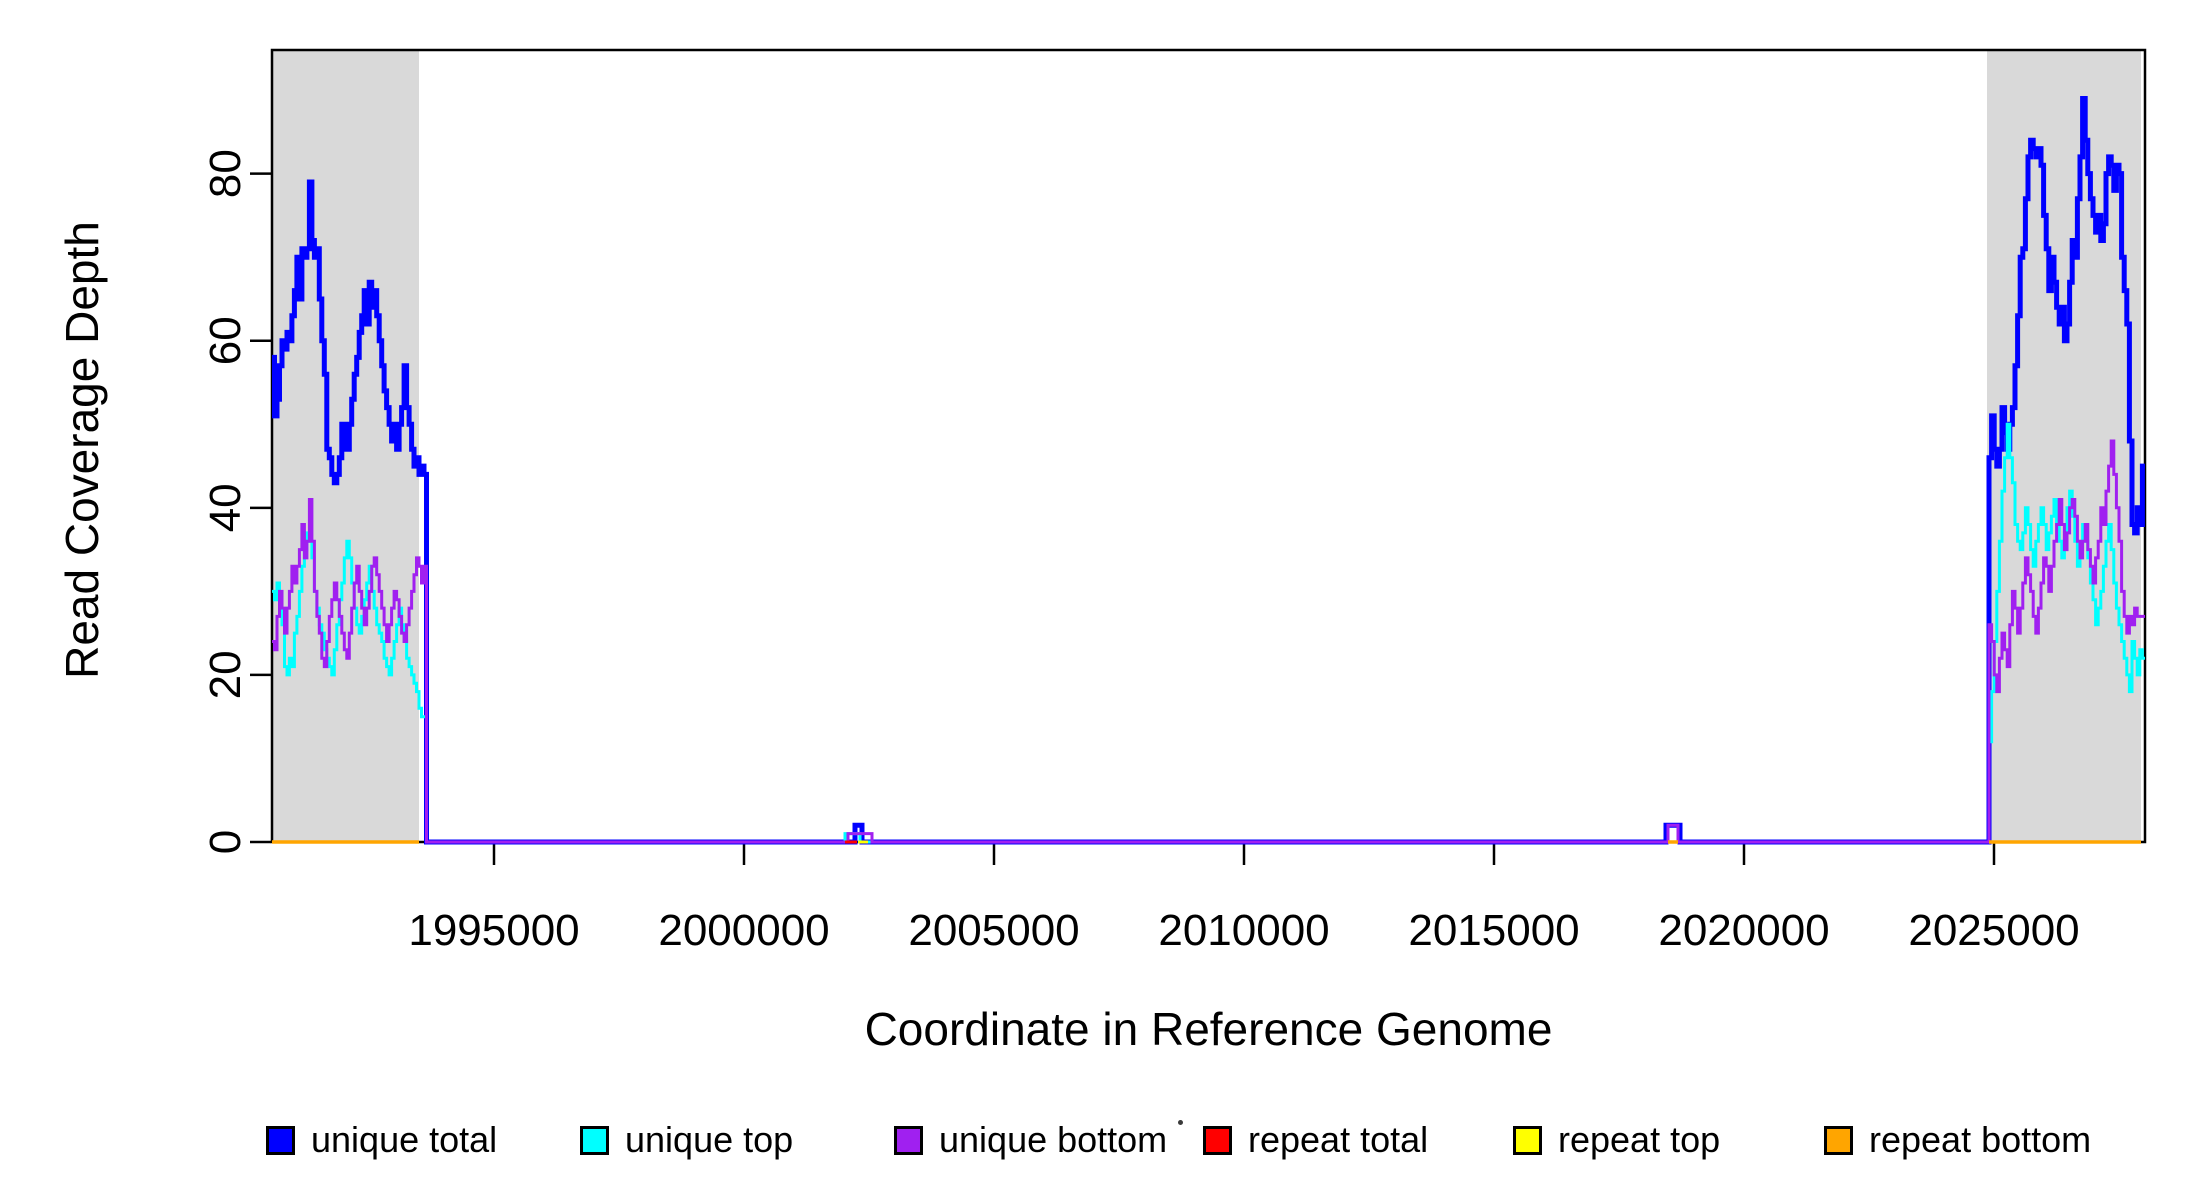  What do you see at coordinates (1053, 1139) in the screenshot?
I see `legend-label: unique bottom` at bounding box center [1053, 1139].